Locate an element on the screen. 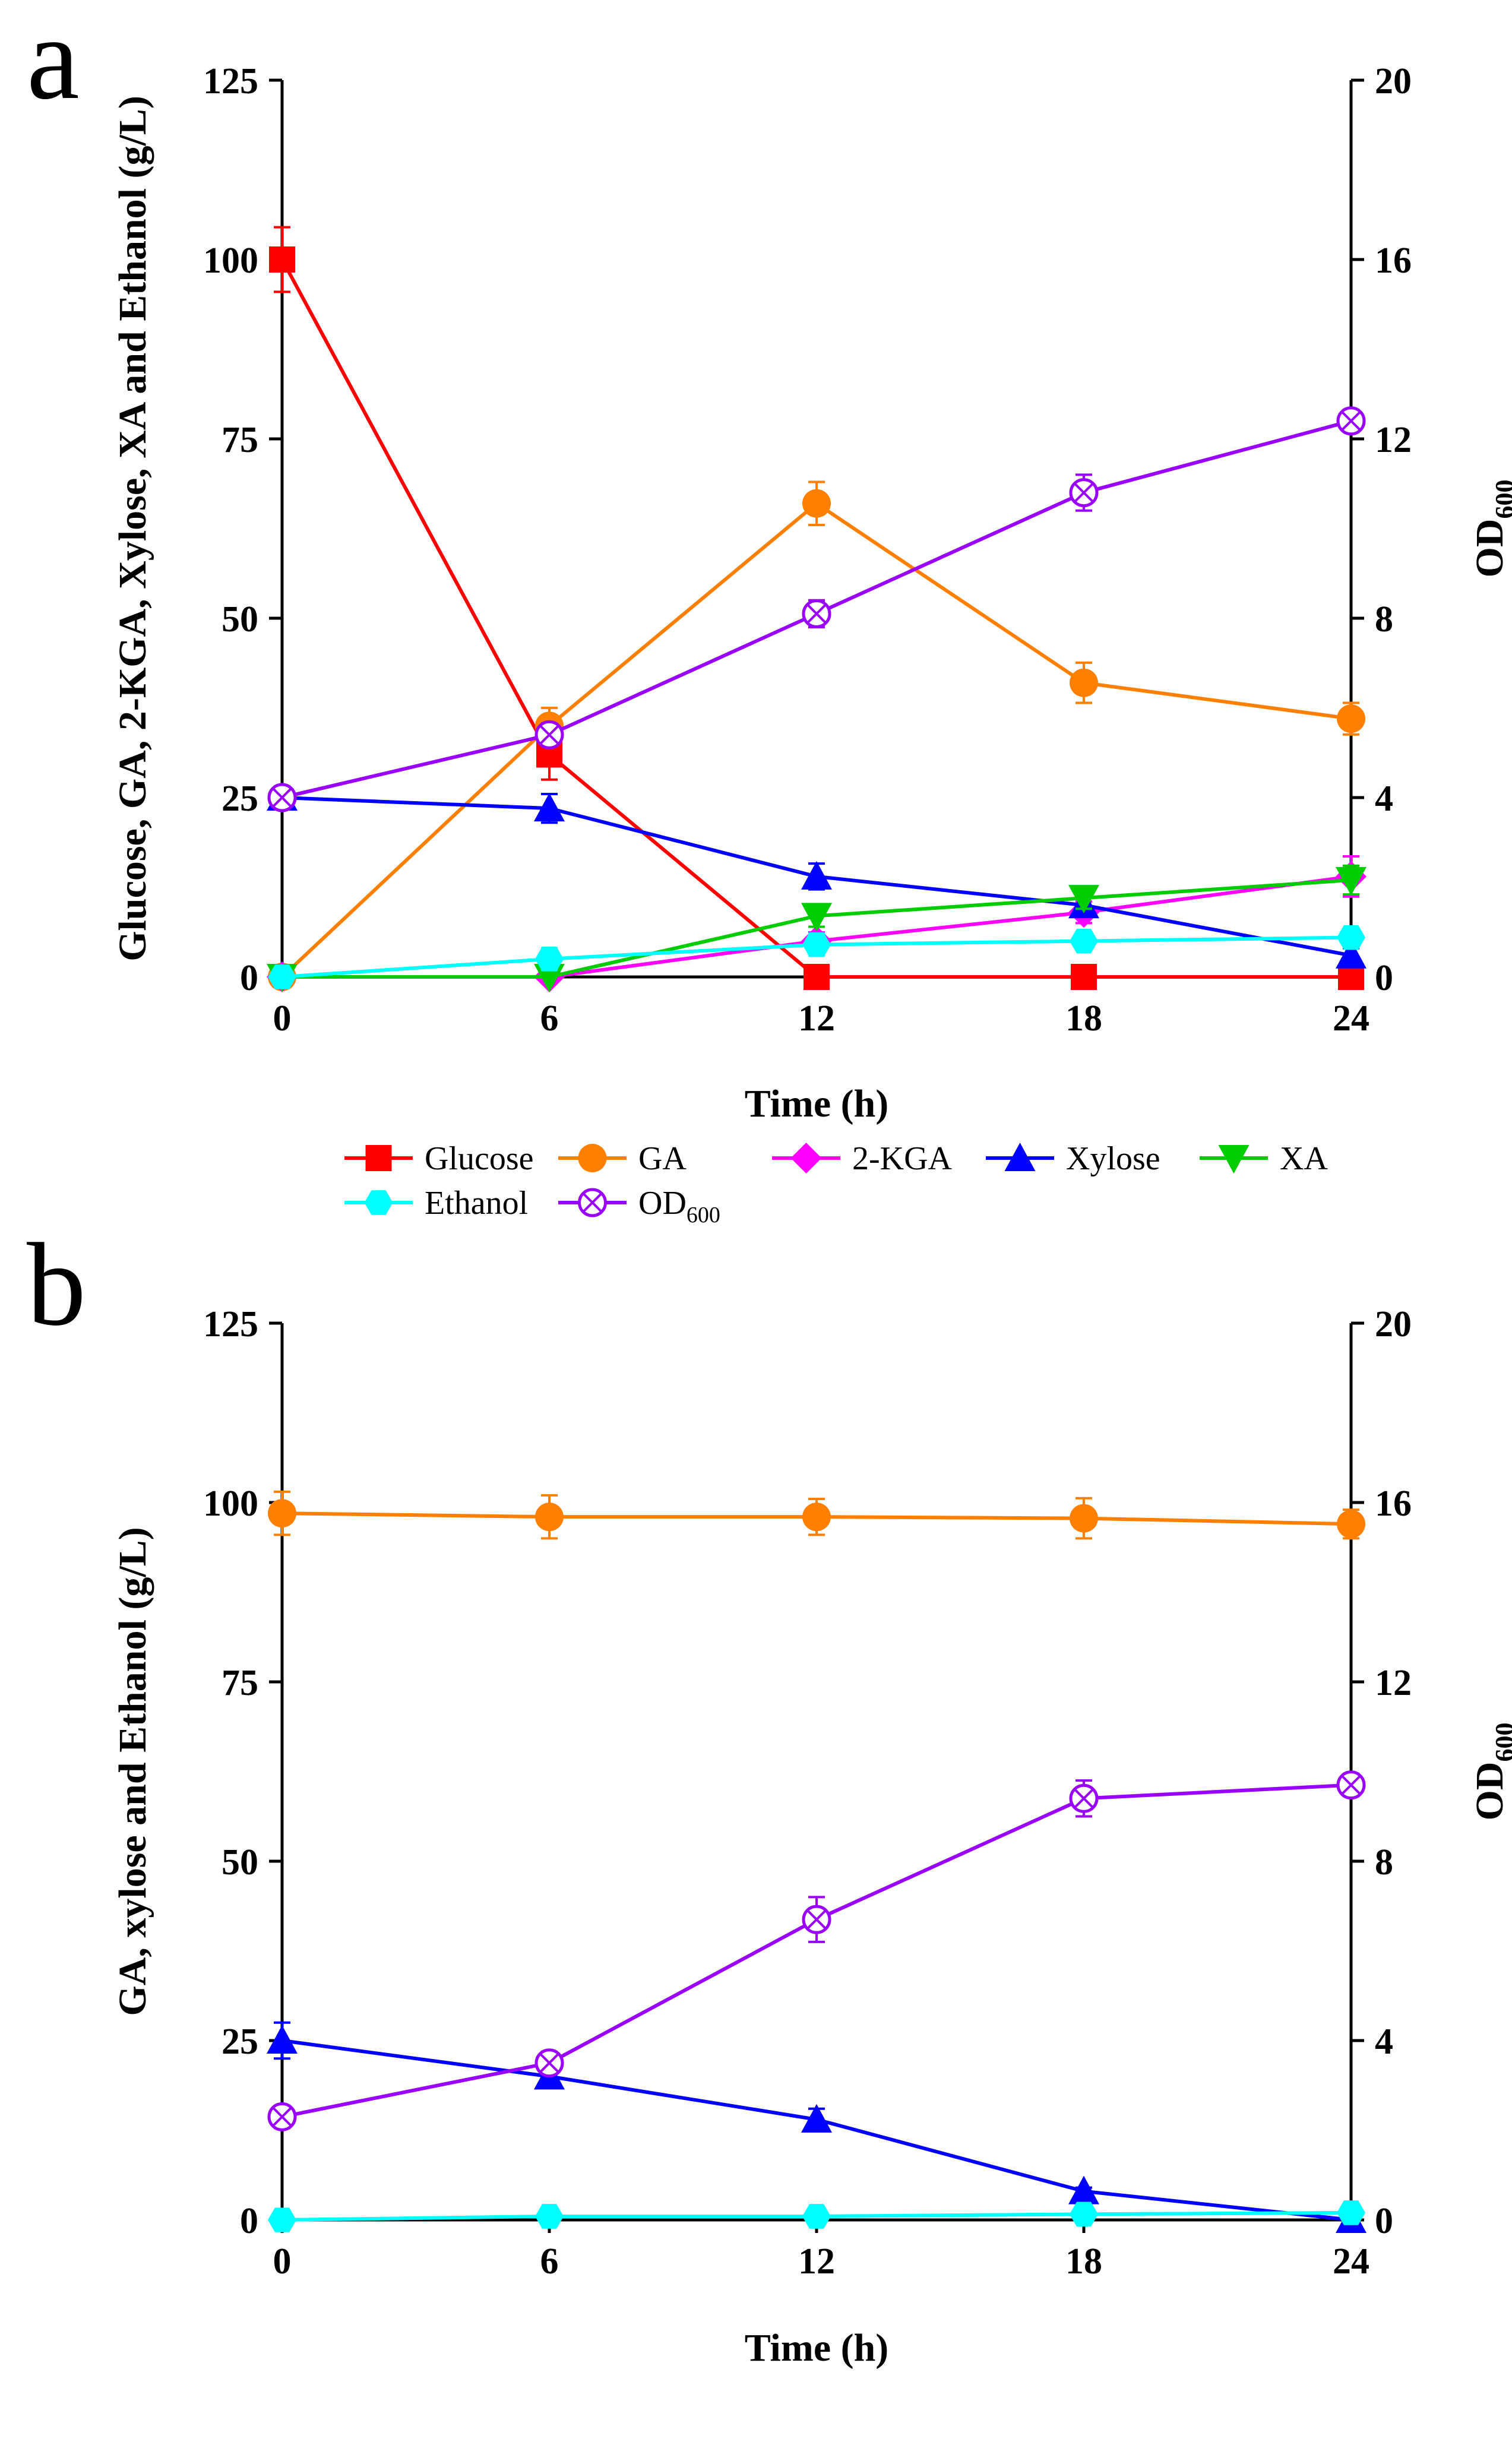 The height and width of the screenshot is (2445, 1512). y2-tick-label: 12 is located at coordinates (1393, 440).